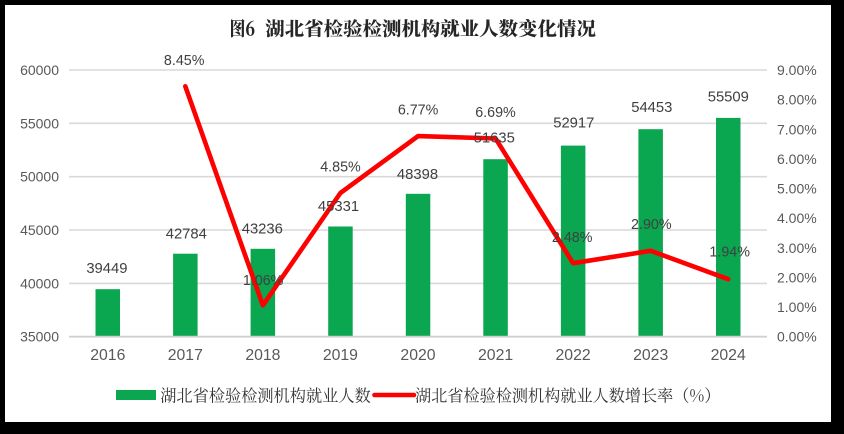  What do you see at coordinates (495, 355) in the screenshot?
I see `svg-text: 2021` at bounding box center [495, 355].